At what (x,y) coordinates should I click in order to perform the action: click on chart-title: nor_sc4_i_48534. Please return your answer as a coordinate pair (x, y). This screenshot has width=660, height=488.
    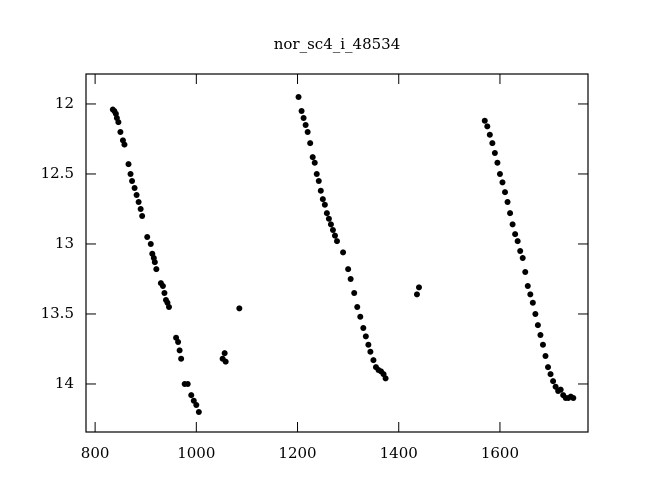
    Looking at the image, I should click on (337, 44).